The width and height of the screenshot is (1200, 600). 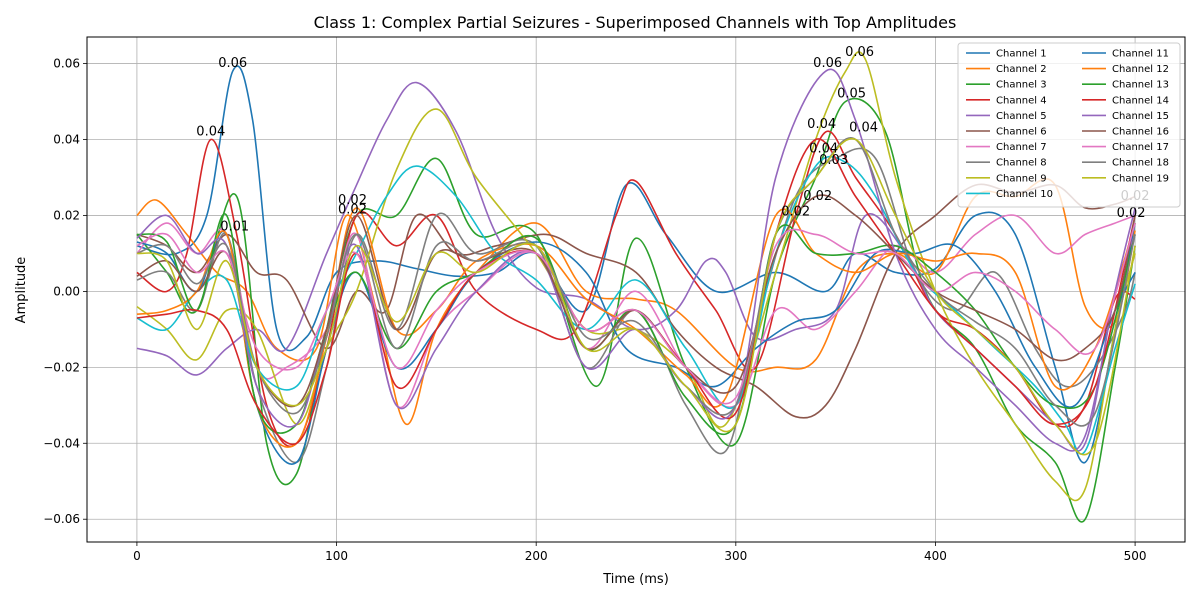 I want to click on legend-entry: Channel 12, so click(x=1140, y=69).